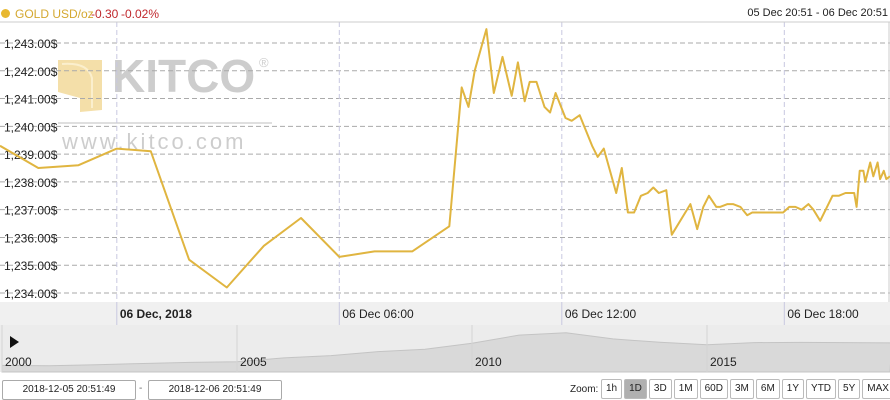 The width and height of the screenshot is (890, 400). What do you see at coordinates (612, 389) in the screenshot?
I see `zoom-button-1h: 1h` at bounding box center [612, 389].